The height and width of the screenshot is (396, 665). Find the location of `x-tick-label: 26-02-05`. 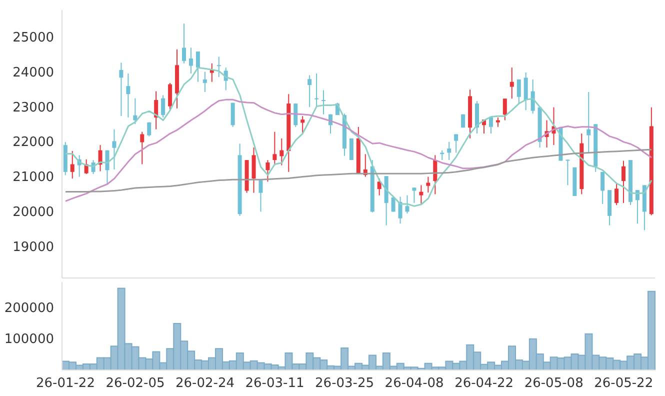

x-tick-label: 26-02-05 is located at coordinates (135, 384).